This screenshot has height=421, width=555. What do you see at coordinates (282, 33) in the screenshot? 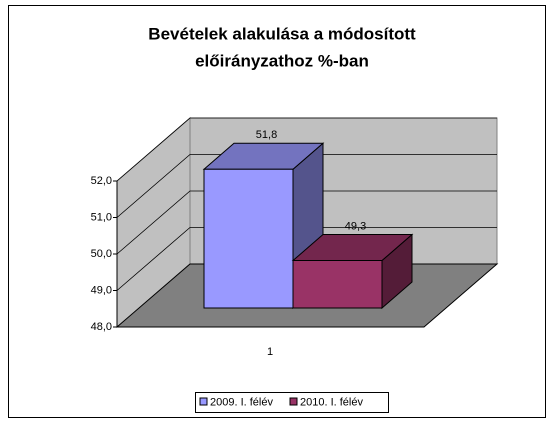
I see `chart-title: Bevételek alakulása a módosított` at bounding box center [282, 33].